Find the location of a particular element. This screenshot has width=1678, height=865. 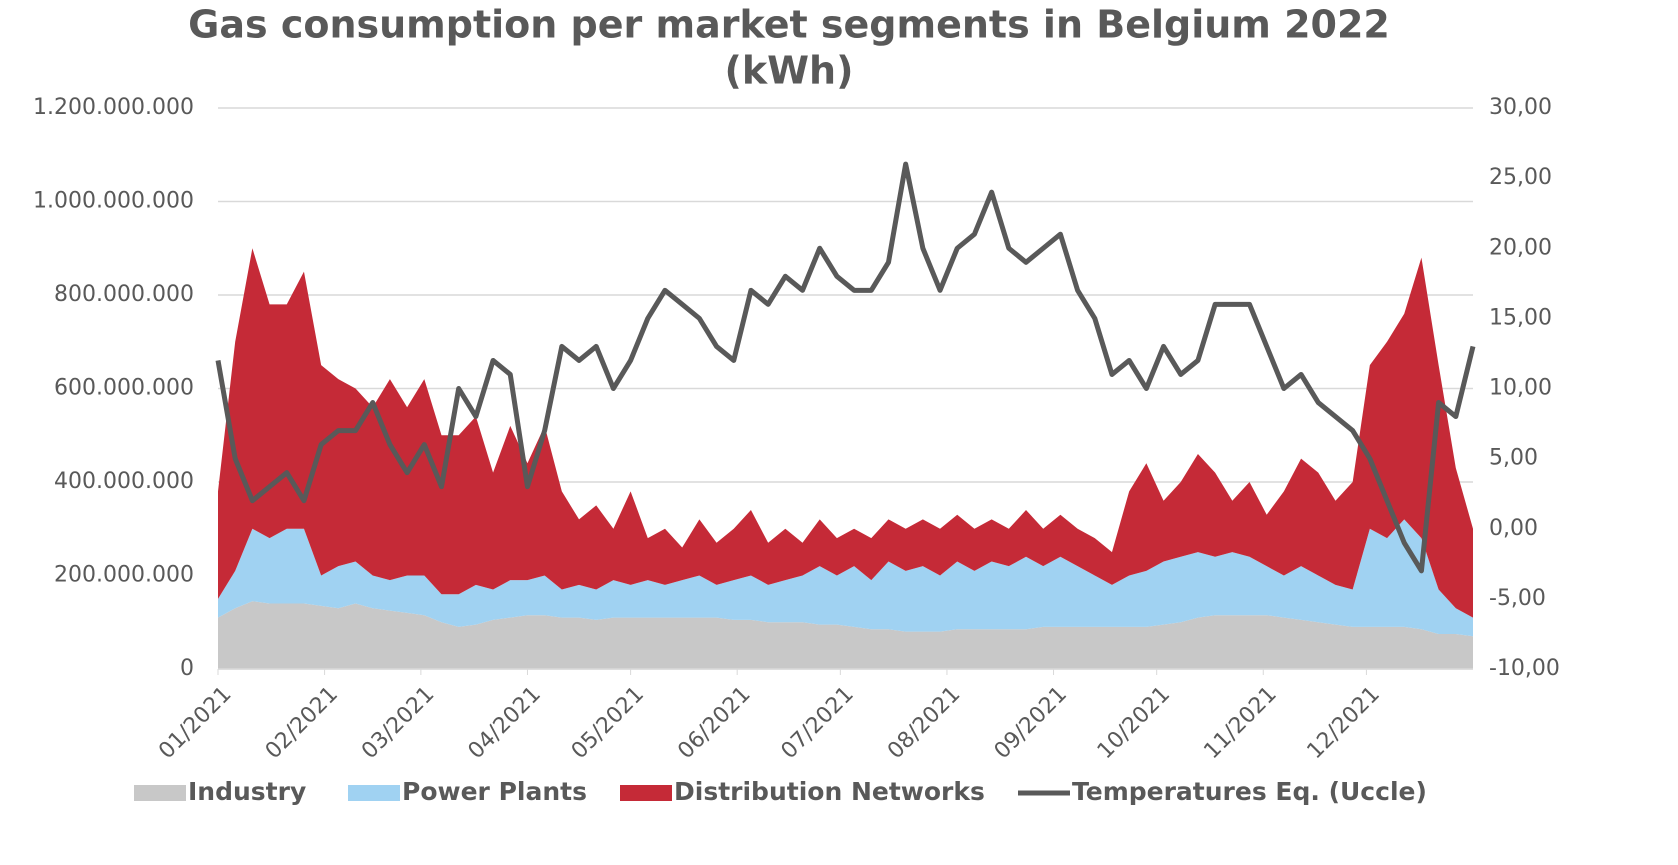

y-tick-label: 800.000.000 is located at coordinates (124, 294).